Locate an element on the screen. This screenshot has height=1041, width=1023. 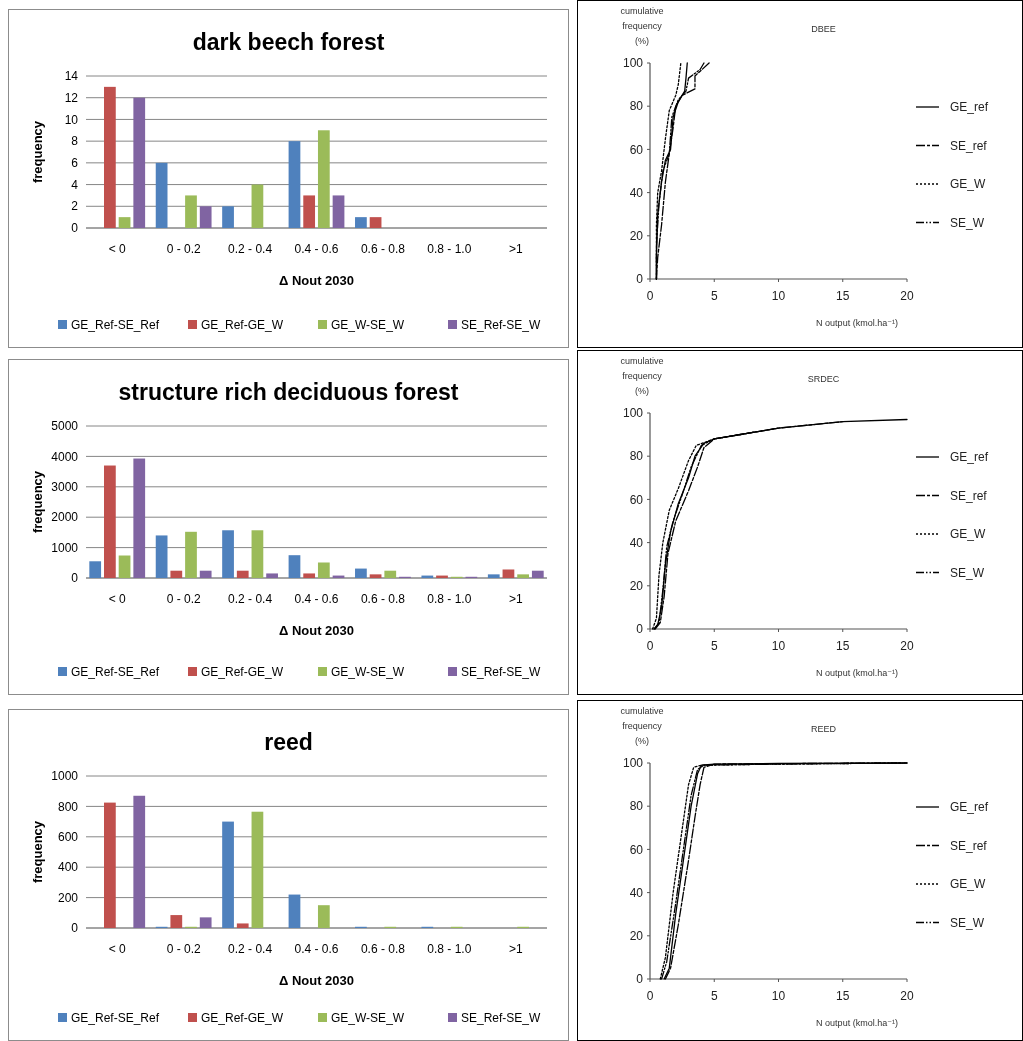
y-tick-label: 4000 is located at coordinates (65, 456).